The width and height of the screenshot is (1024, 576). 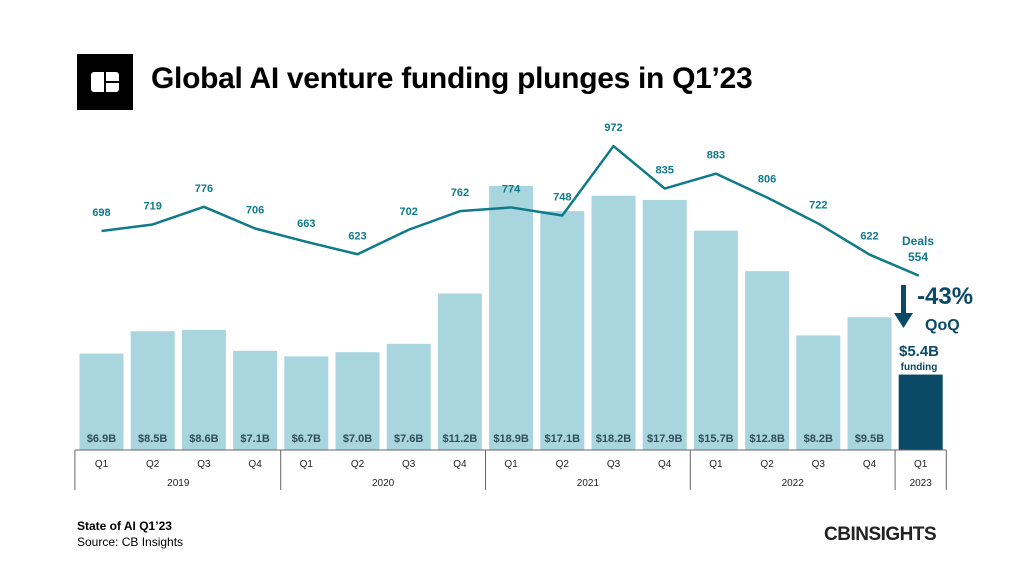 What do you see at coordinates (919, 367) in the screenshot?
I see `funding-label: funding` at bounding box center [919, 367].